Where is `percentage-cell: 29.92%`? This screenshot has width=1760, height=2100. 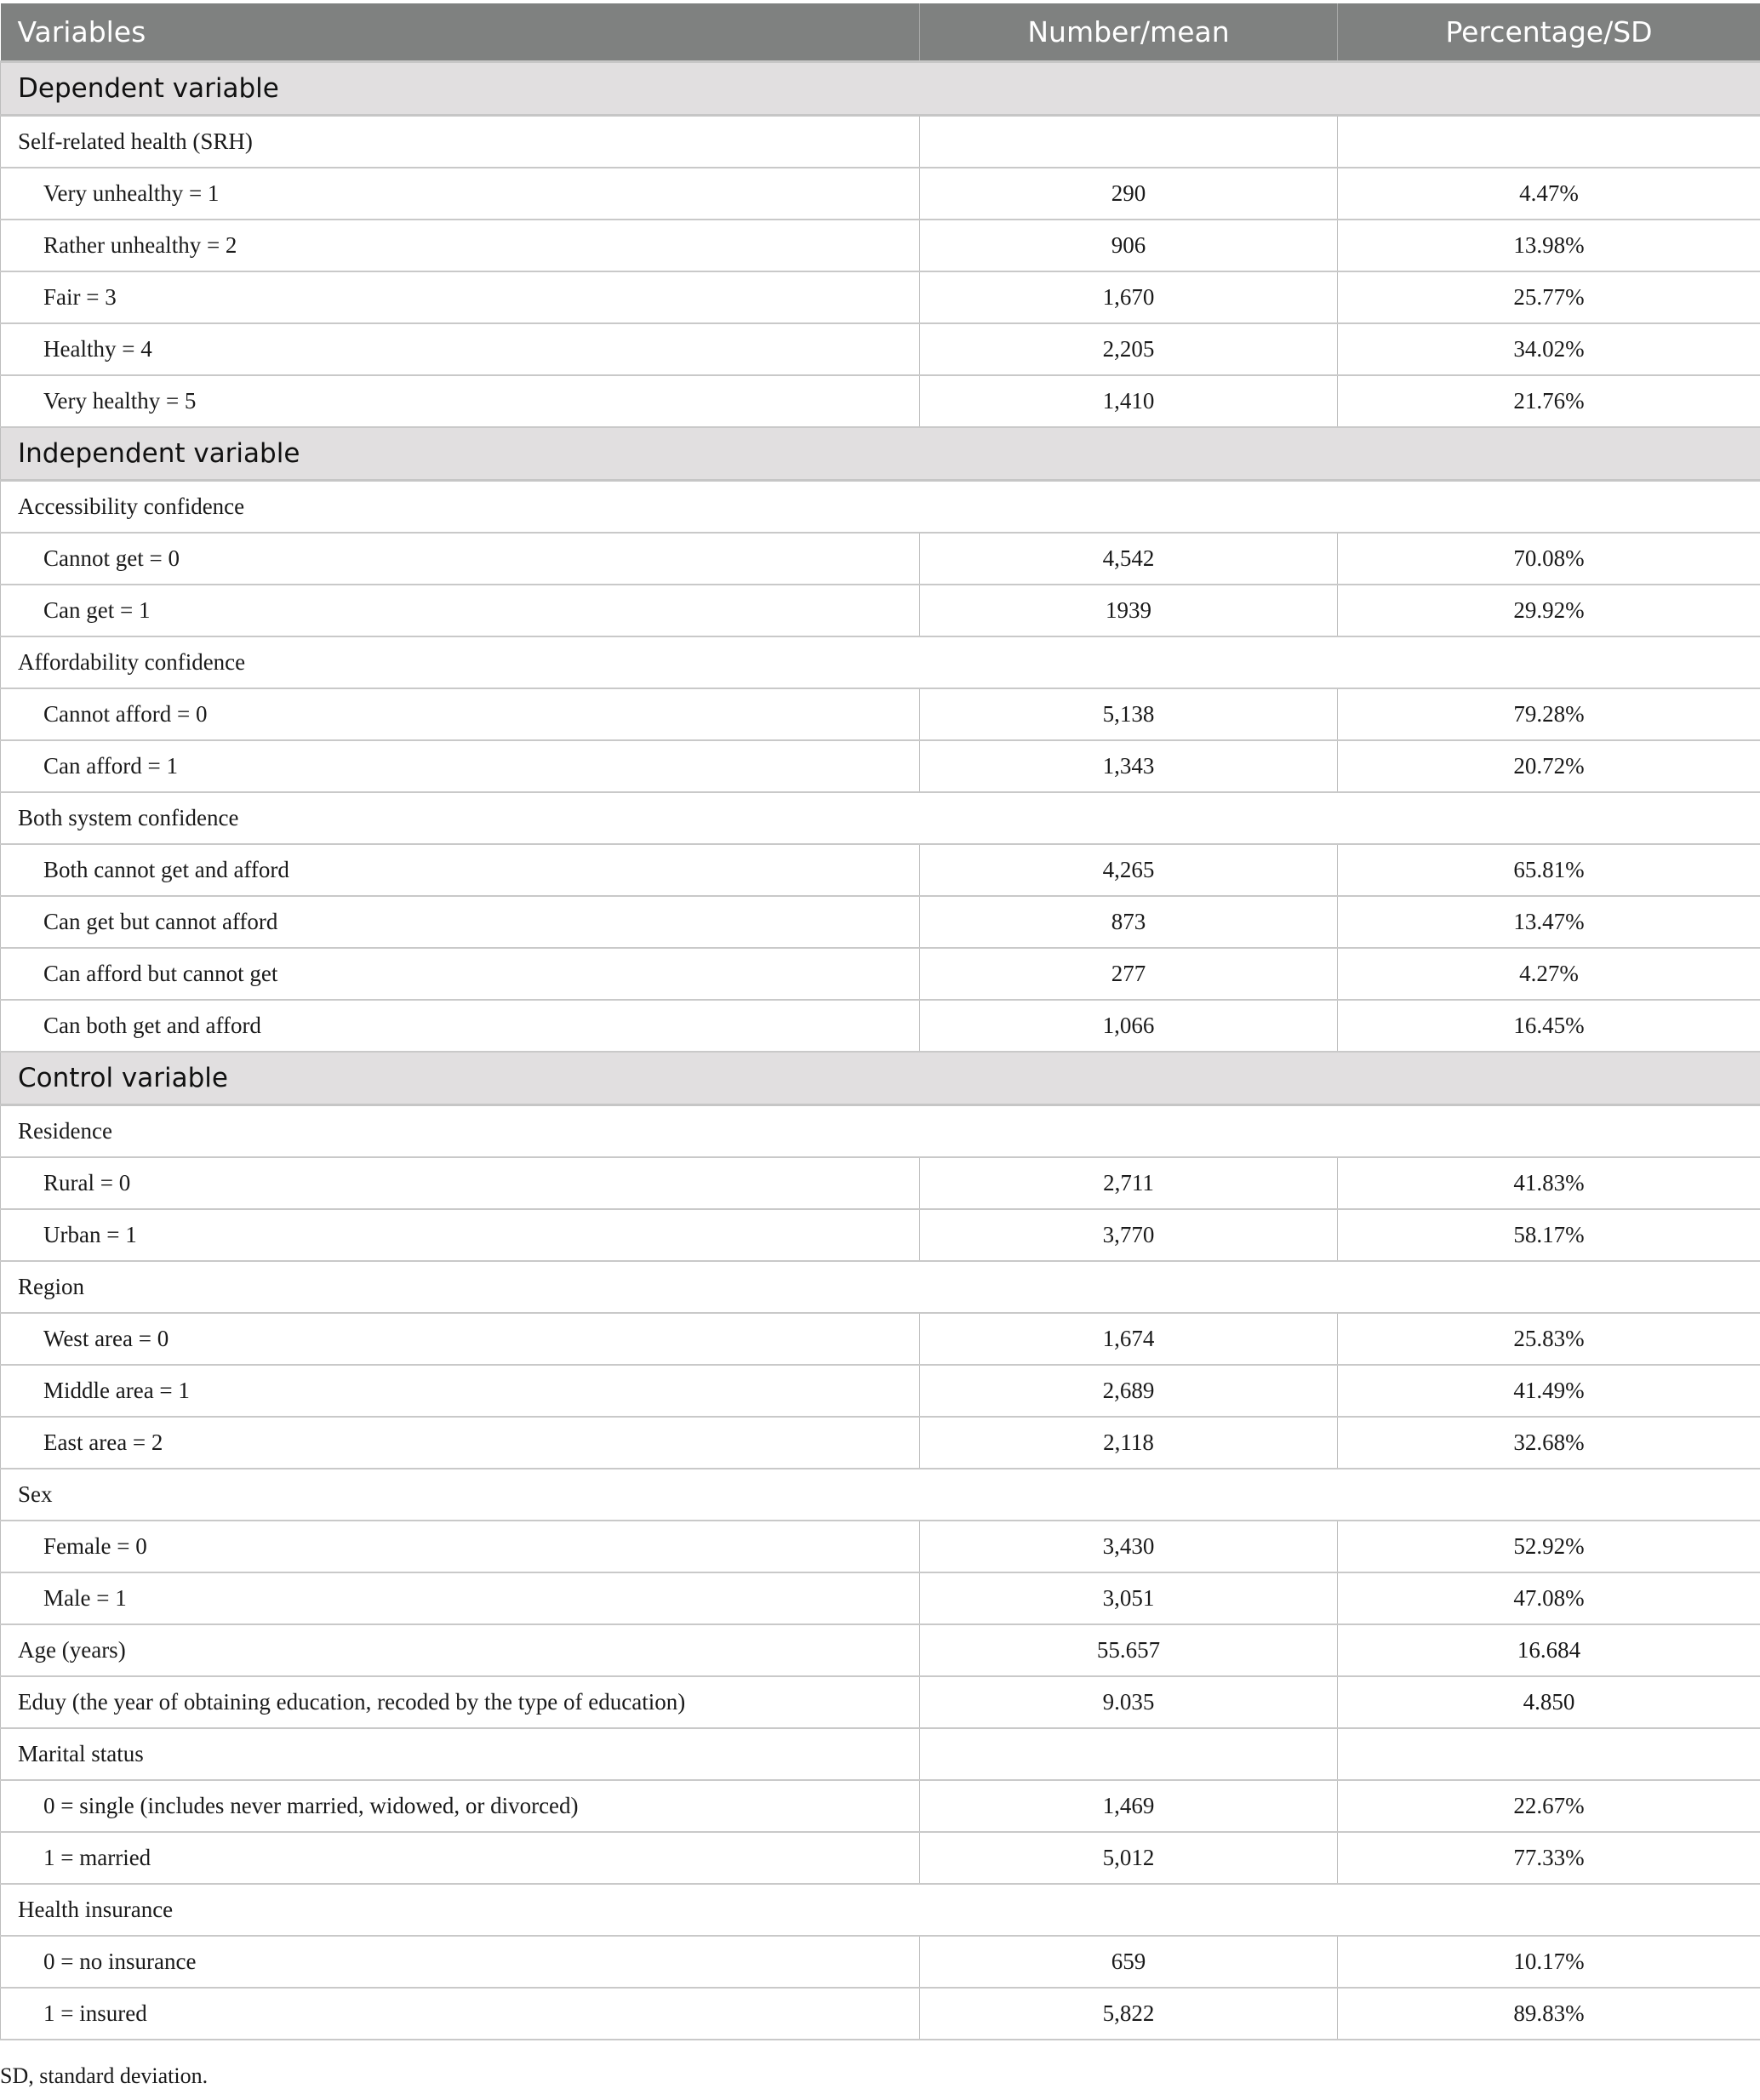
percentage-cell: 29.92% is located at coordinates (1549, 611).